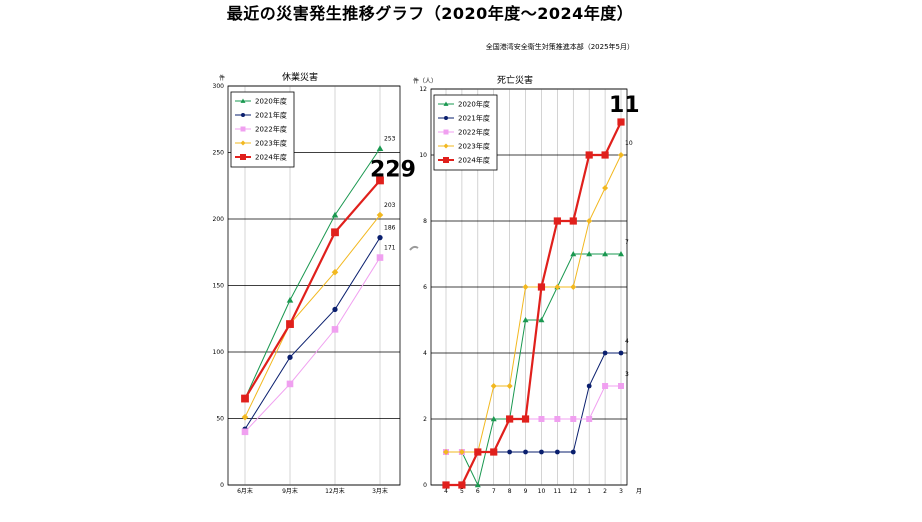 The height and width of the screenshot is (522, 922). What do you see at coordinates (414, 248) in the screenshot?
I see `divider-mark` at bounding box center [414, 248].